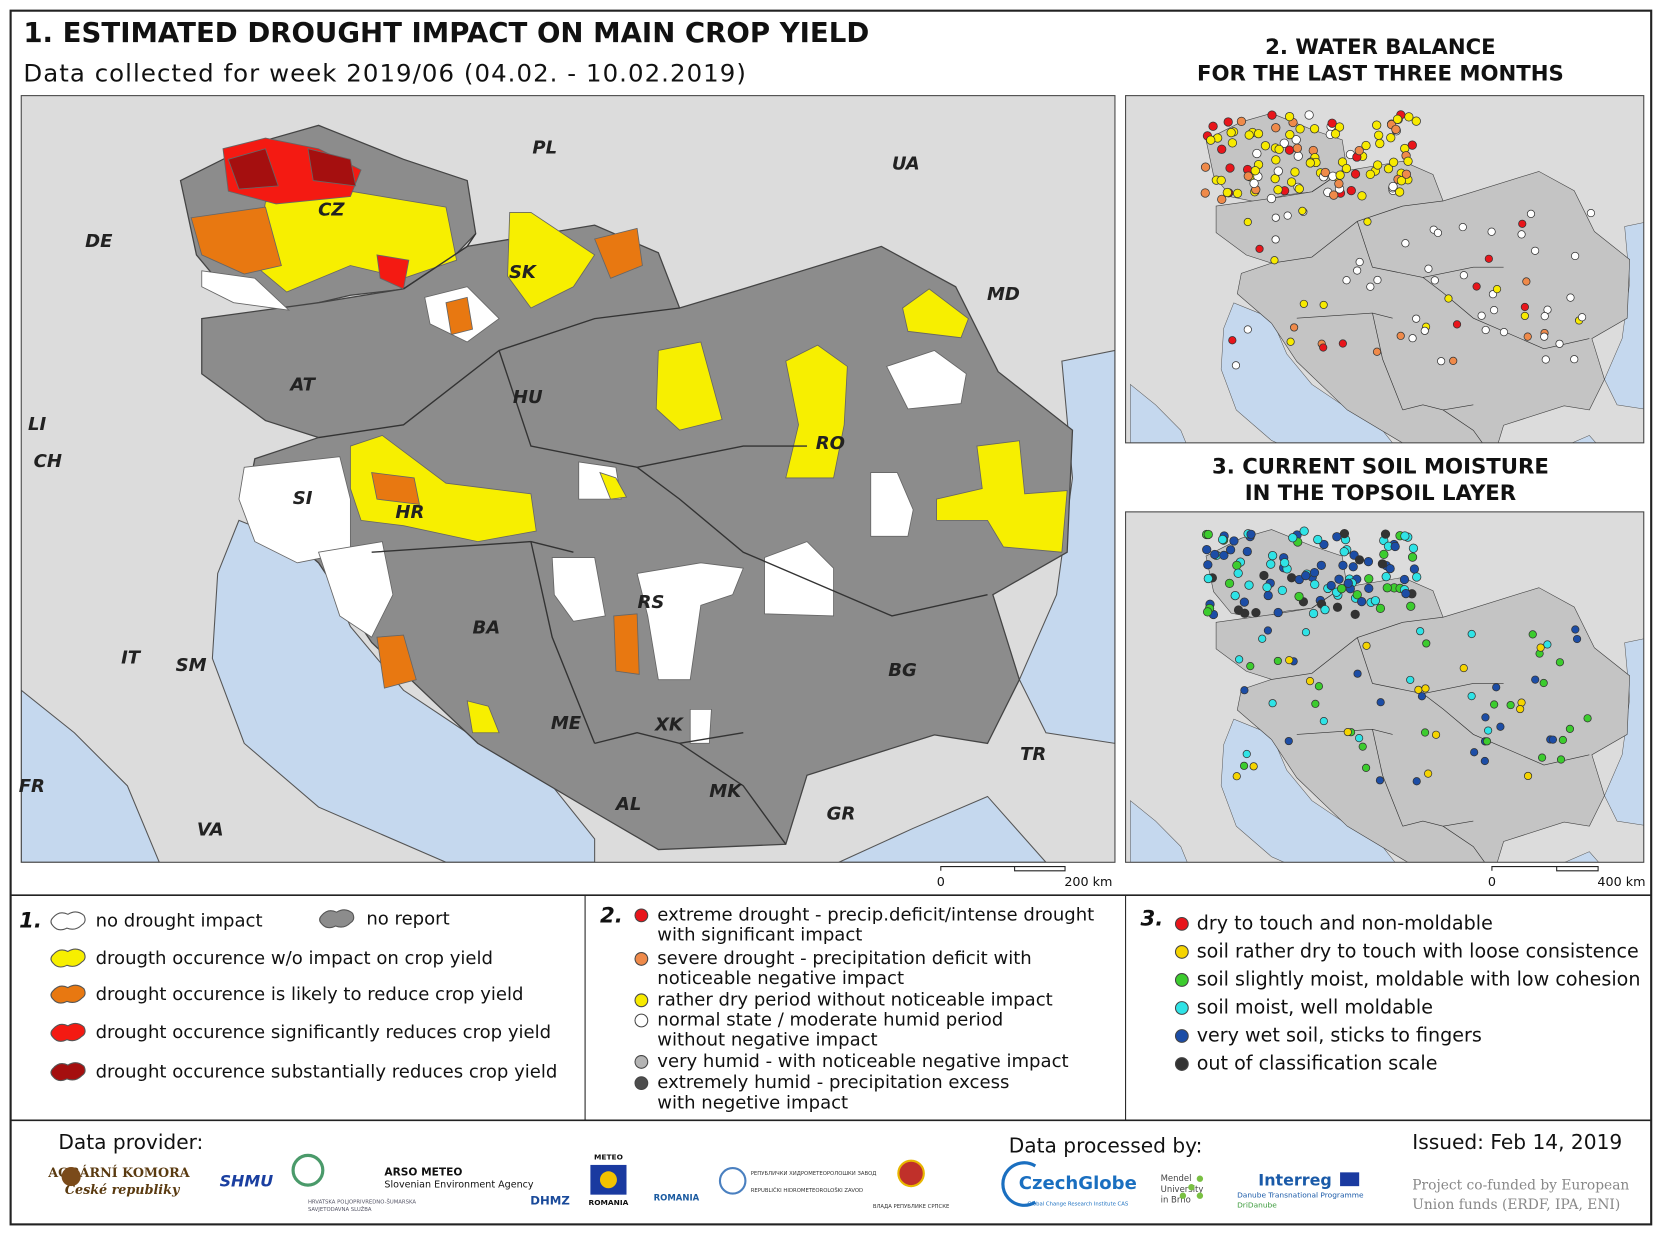 The width and height of the screenshot is (1665, 1234). I want to click on provider-logo-text: Slovenian Environment Agency, so click(458, 1185).